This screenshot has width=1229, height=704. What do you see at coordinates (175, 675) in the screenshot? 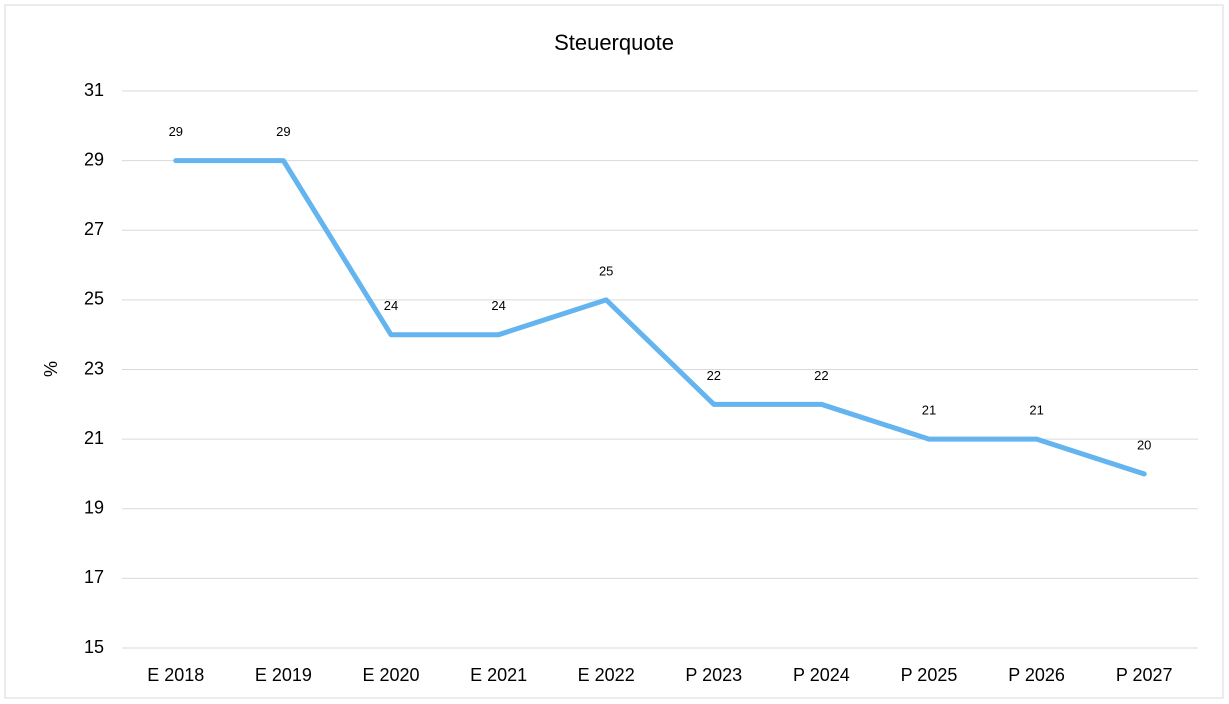
I see `x-tick-label: E 2018` at bounding box center [175, 675].